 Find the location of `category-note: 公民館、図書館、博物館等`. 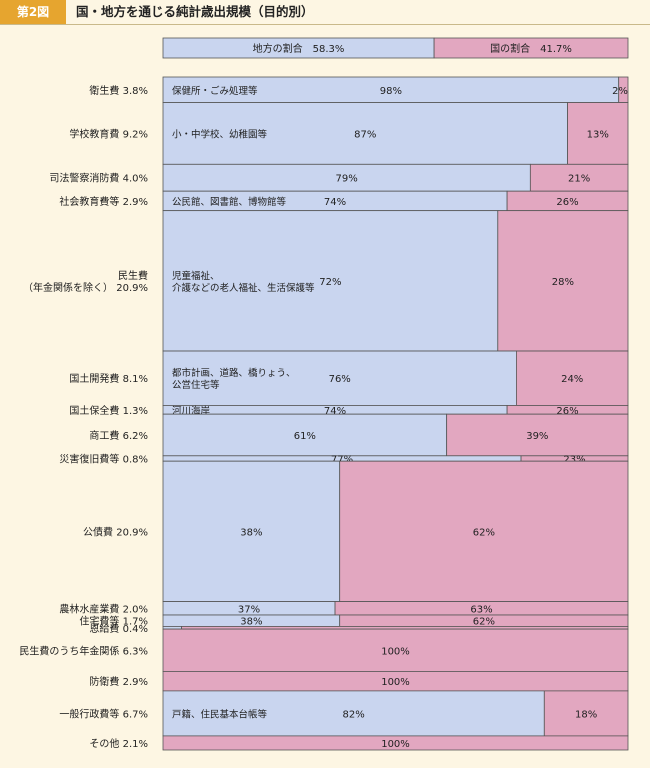

category-note: 公民館、図書館、博物館等 is located at coordinates (229, 202).